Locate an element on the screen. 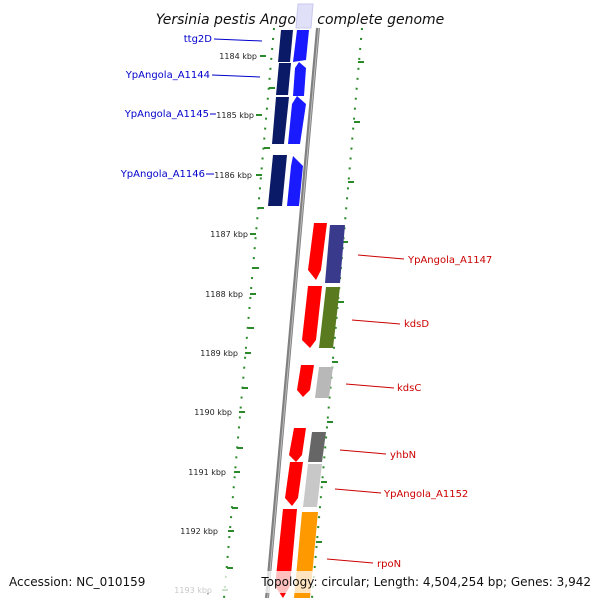  svg-text: rpoN is located at coordinates (389, 564).